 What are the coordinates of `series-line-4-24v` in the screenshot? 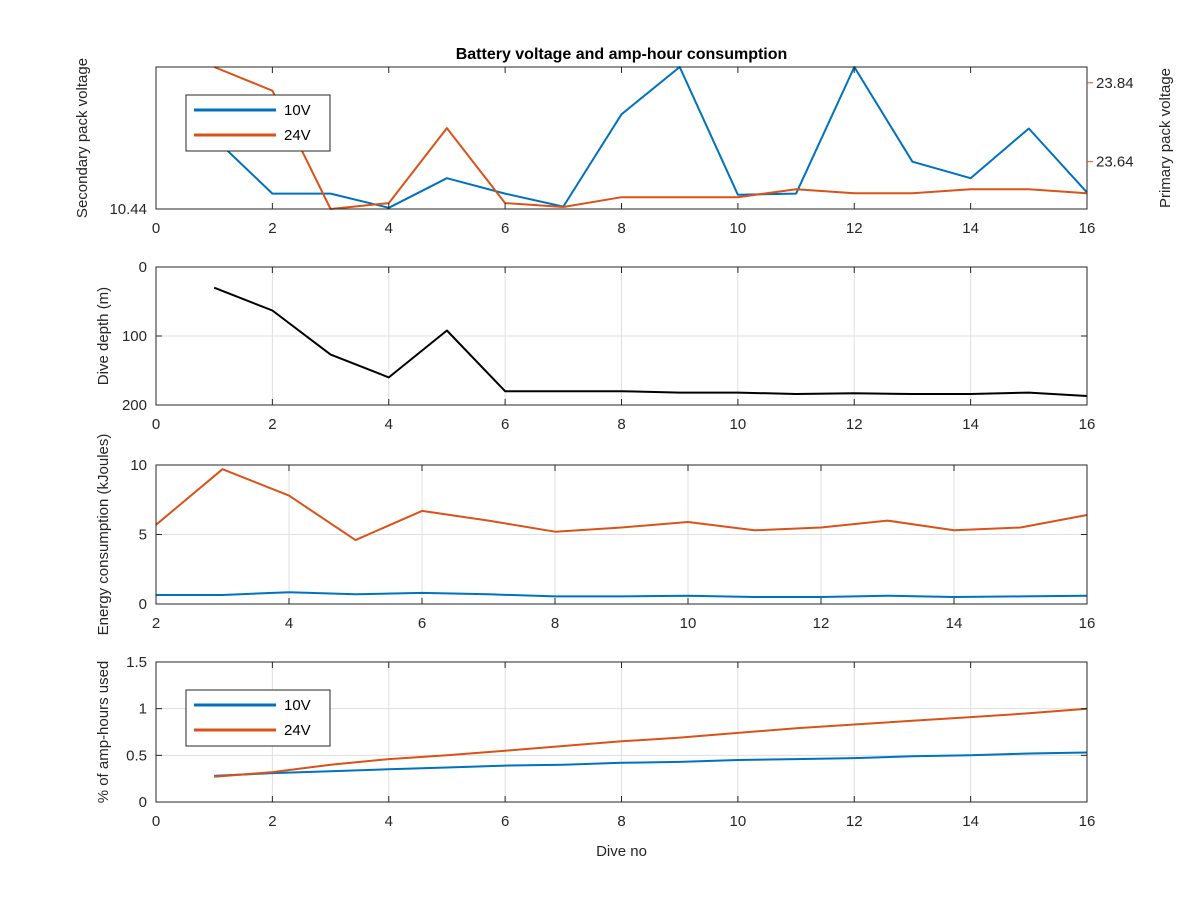 It's located at (651, 742).